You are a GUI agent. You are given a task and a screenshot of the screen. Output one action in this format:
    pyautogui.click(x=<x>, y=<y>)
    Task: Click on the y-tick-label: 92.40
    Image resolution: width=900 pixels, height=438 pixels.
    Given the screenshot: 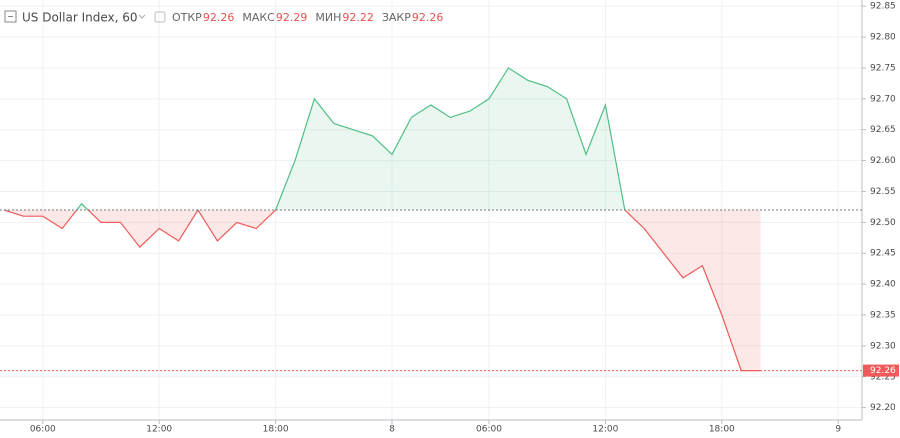 What is the action you would take?
    pyautogui.click(x=883, y=285)
    